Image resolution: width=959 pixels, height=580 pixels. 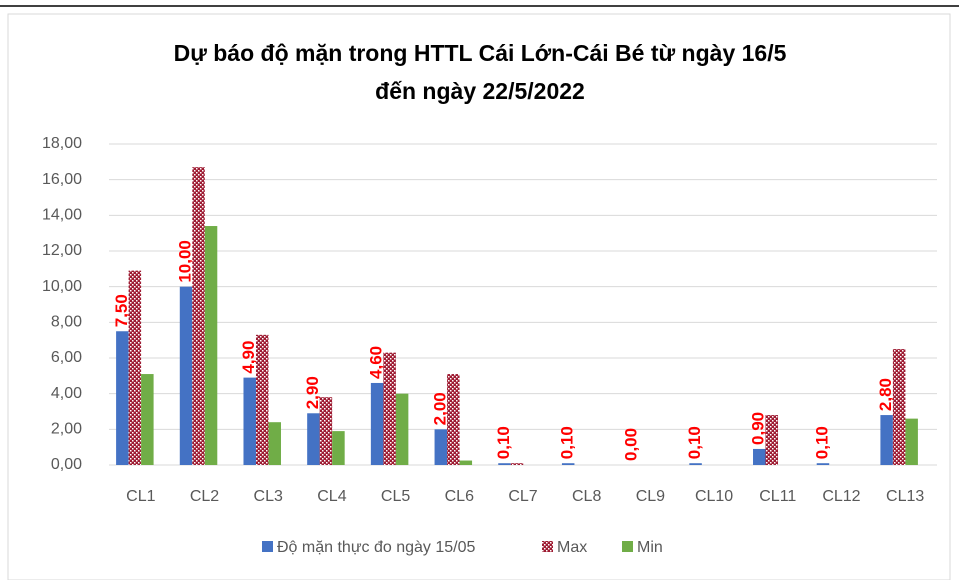 What do you see at coordinates (395, 496) in the screenshot?
I see `x-tick-label: CL5` at bounding box center [395, 496].